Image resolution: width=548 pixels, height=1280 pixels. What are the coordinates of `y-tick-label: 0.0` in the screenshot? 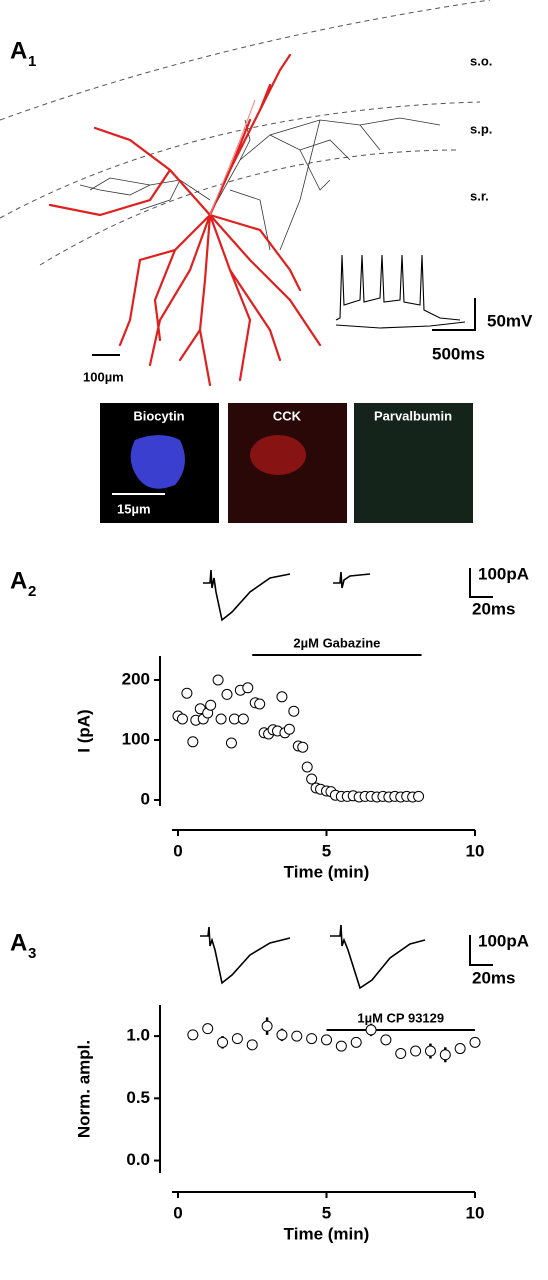 It's located at (138, 1159).